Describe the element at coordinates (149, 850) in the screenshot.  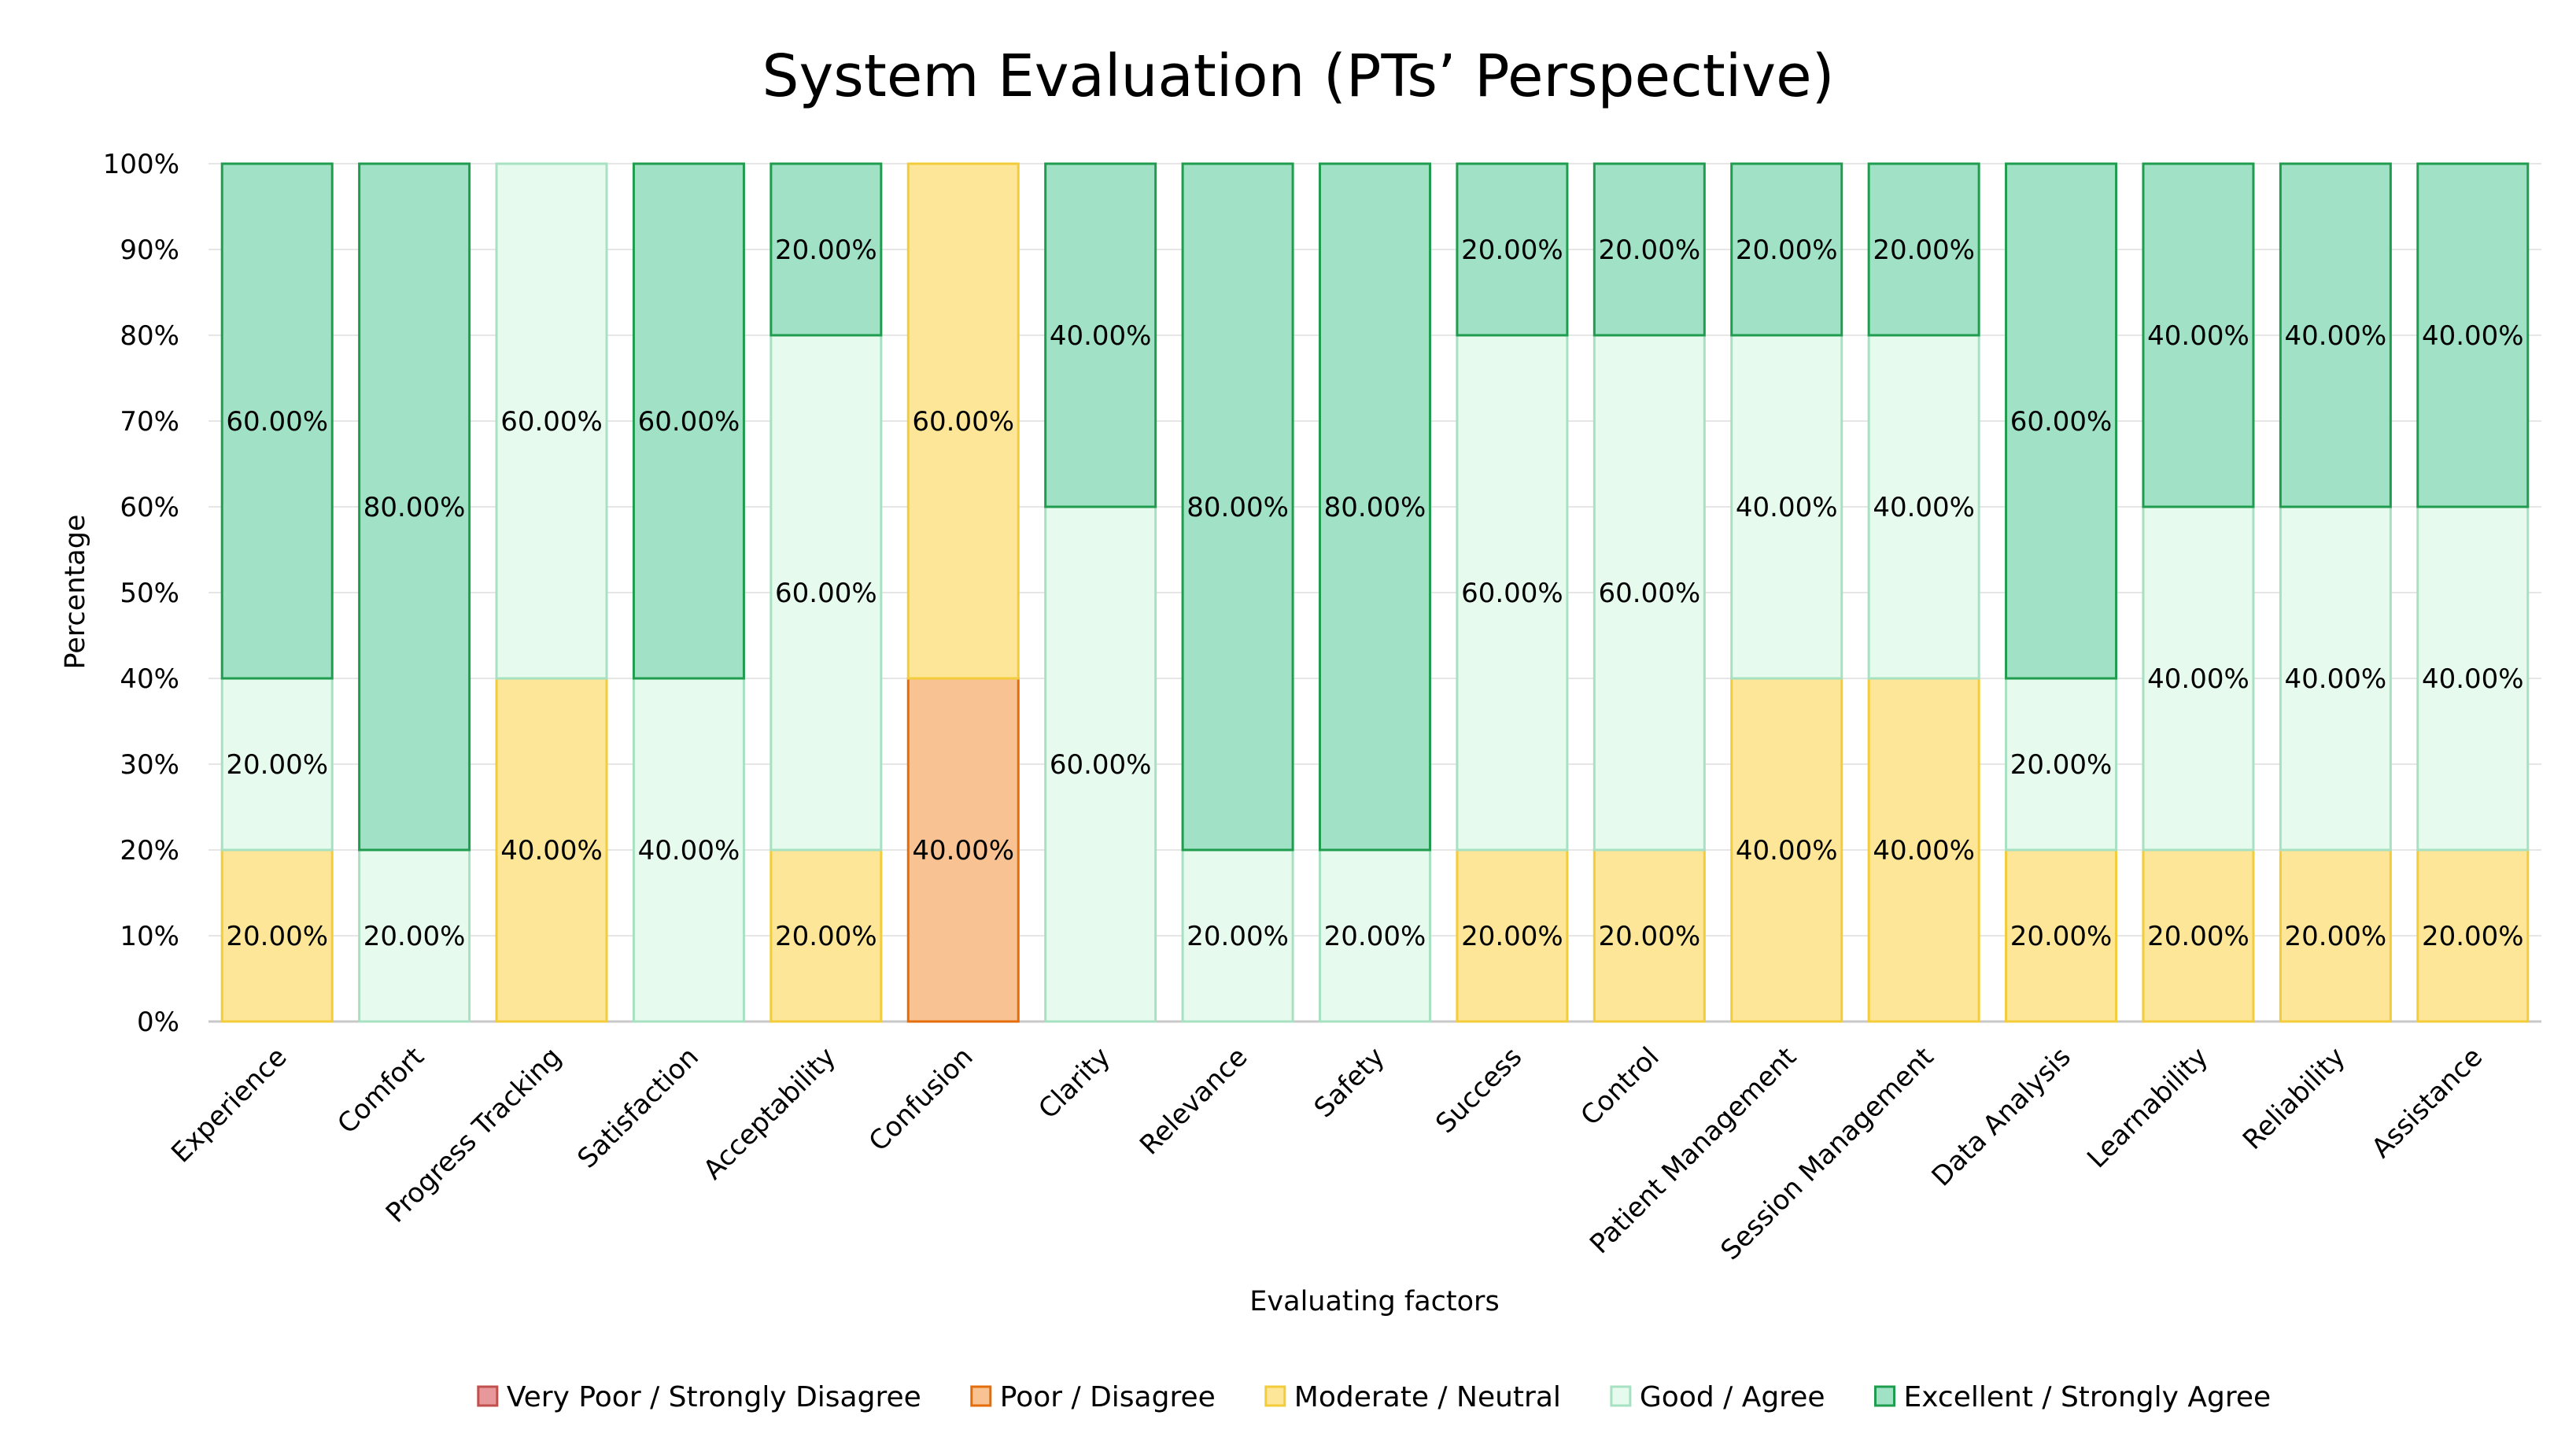
I see `y-tick-label: 20%` at that location.